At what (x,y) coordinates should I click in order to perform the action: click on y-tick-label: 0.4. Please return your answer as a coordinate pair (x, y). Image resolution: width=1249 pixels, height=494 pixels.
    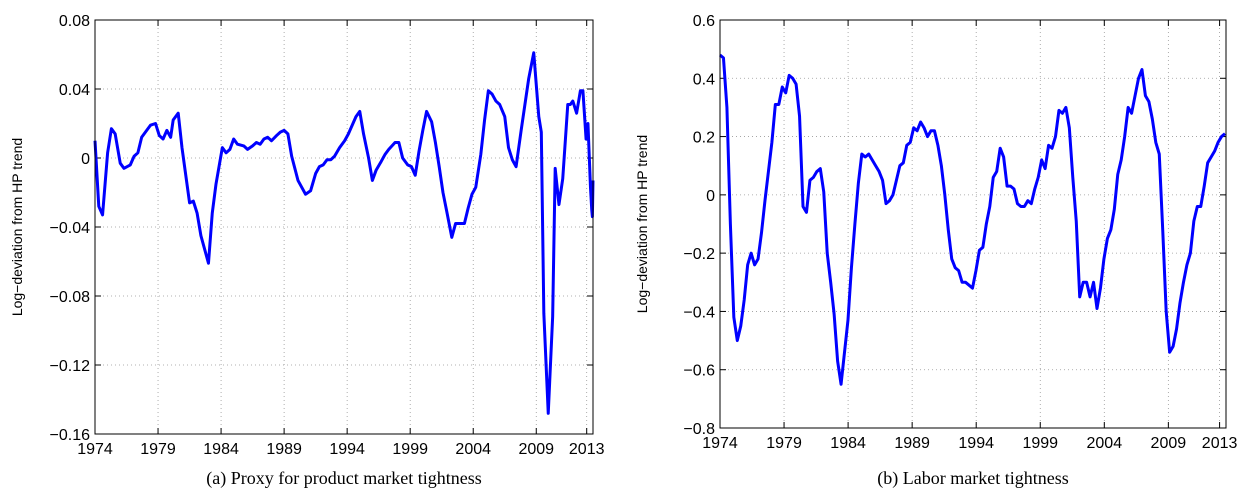
    Looking at the image, I should click on (704, 79).